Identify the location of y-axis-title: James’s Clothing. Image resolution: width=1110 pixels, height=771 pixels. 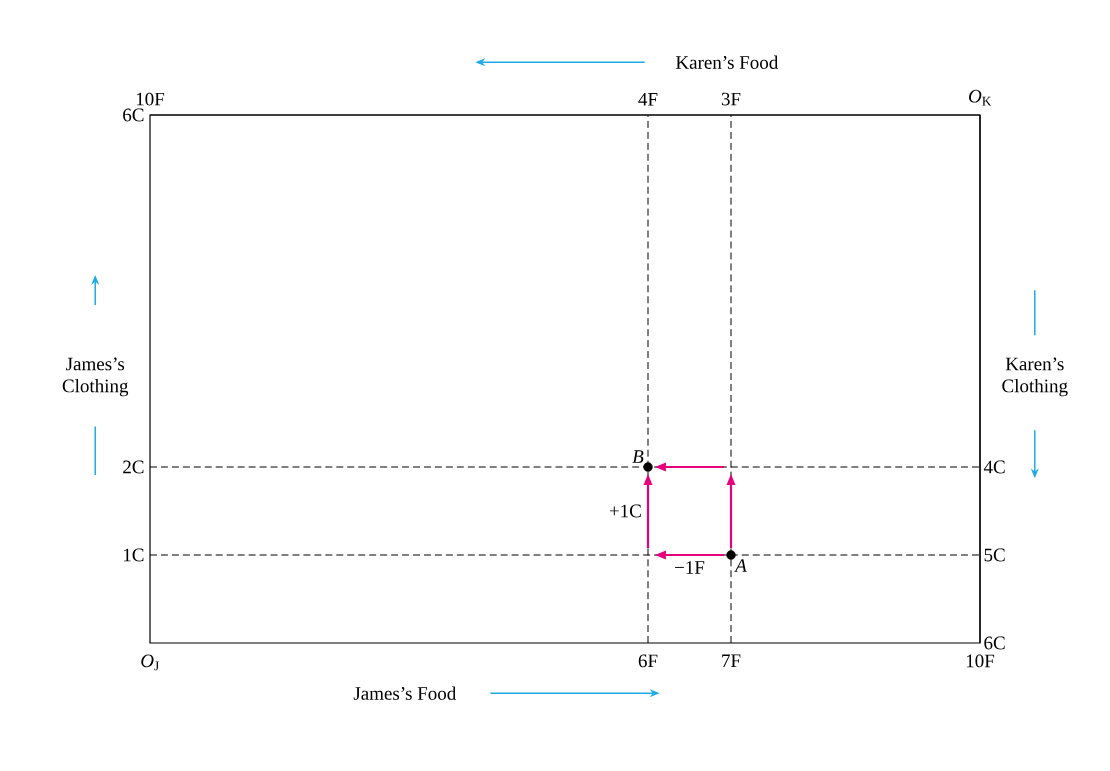
(95, 377).